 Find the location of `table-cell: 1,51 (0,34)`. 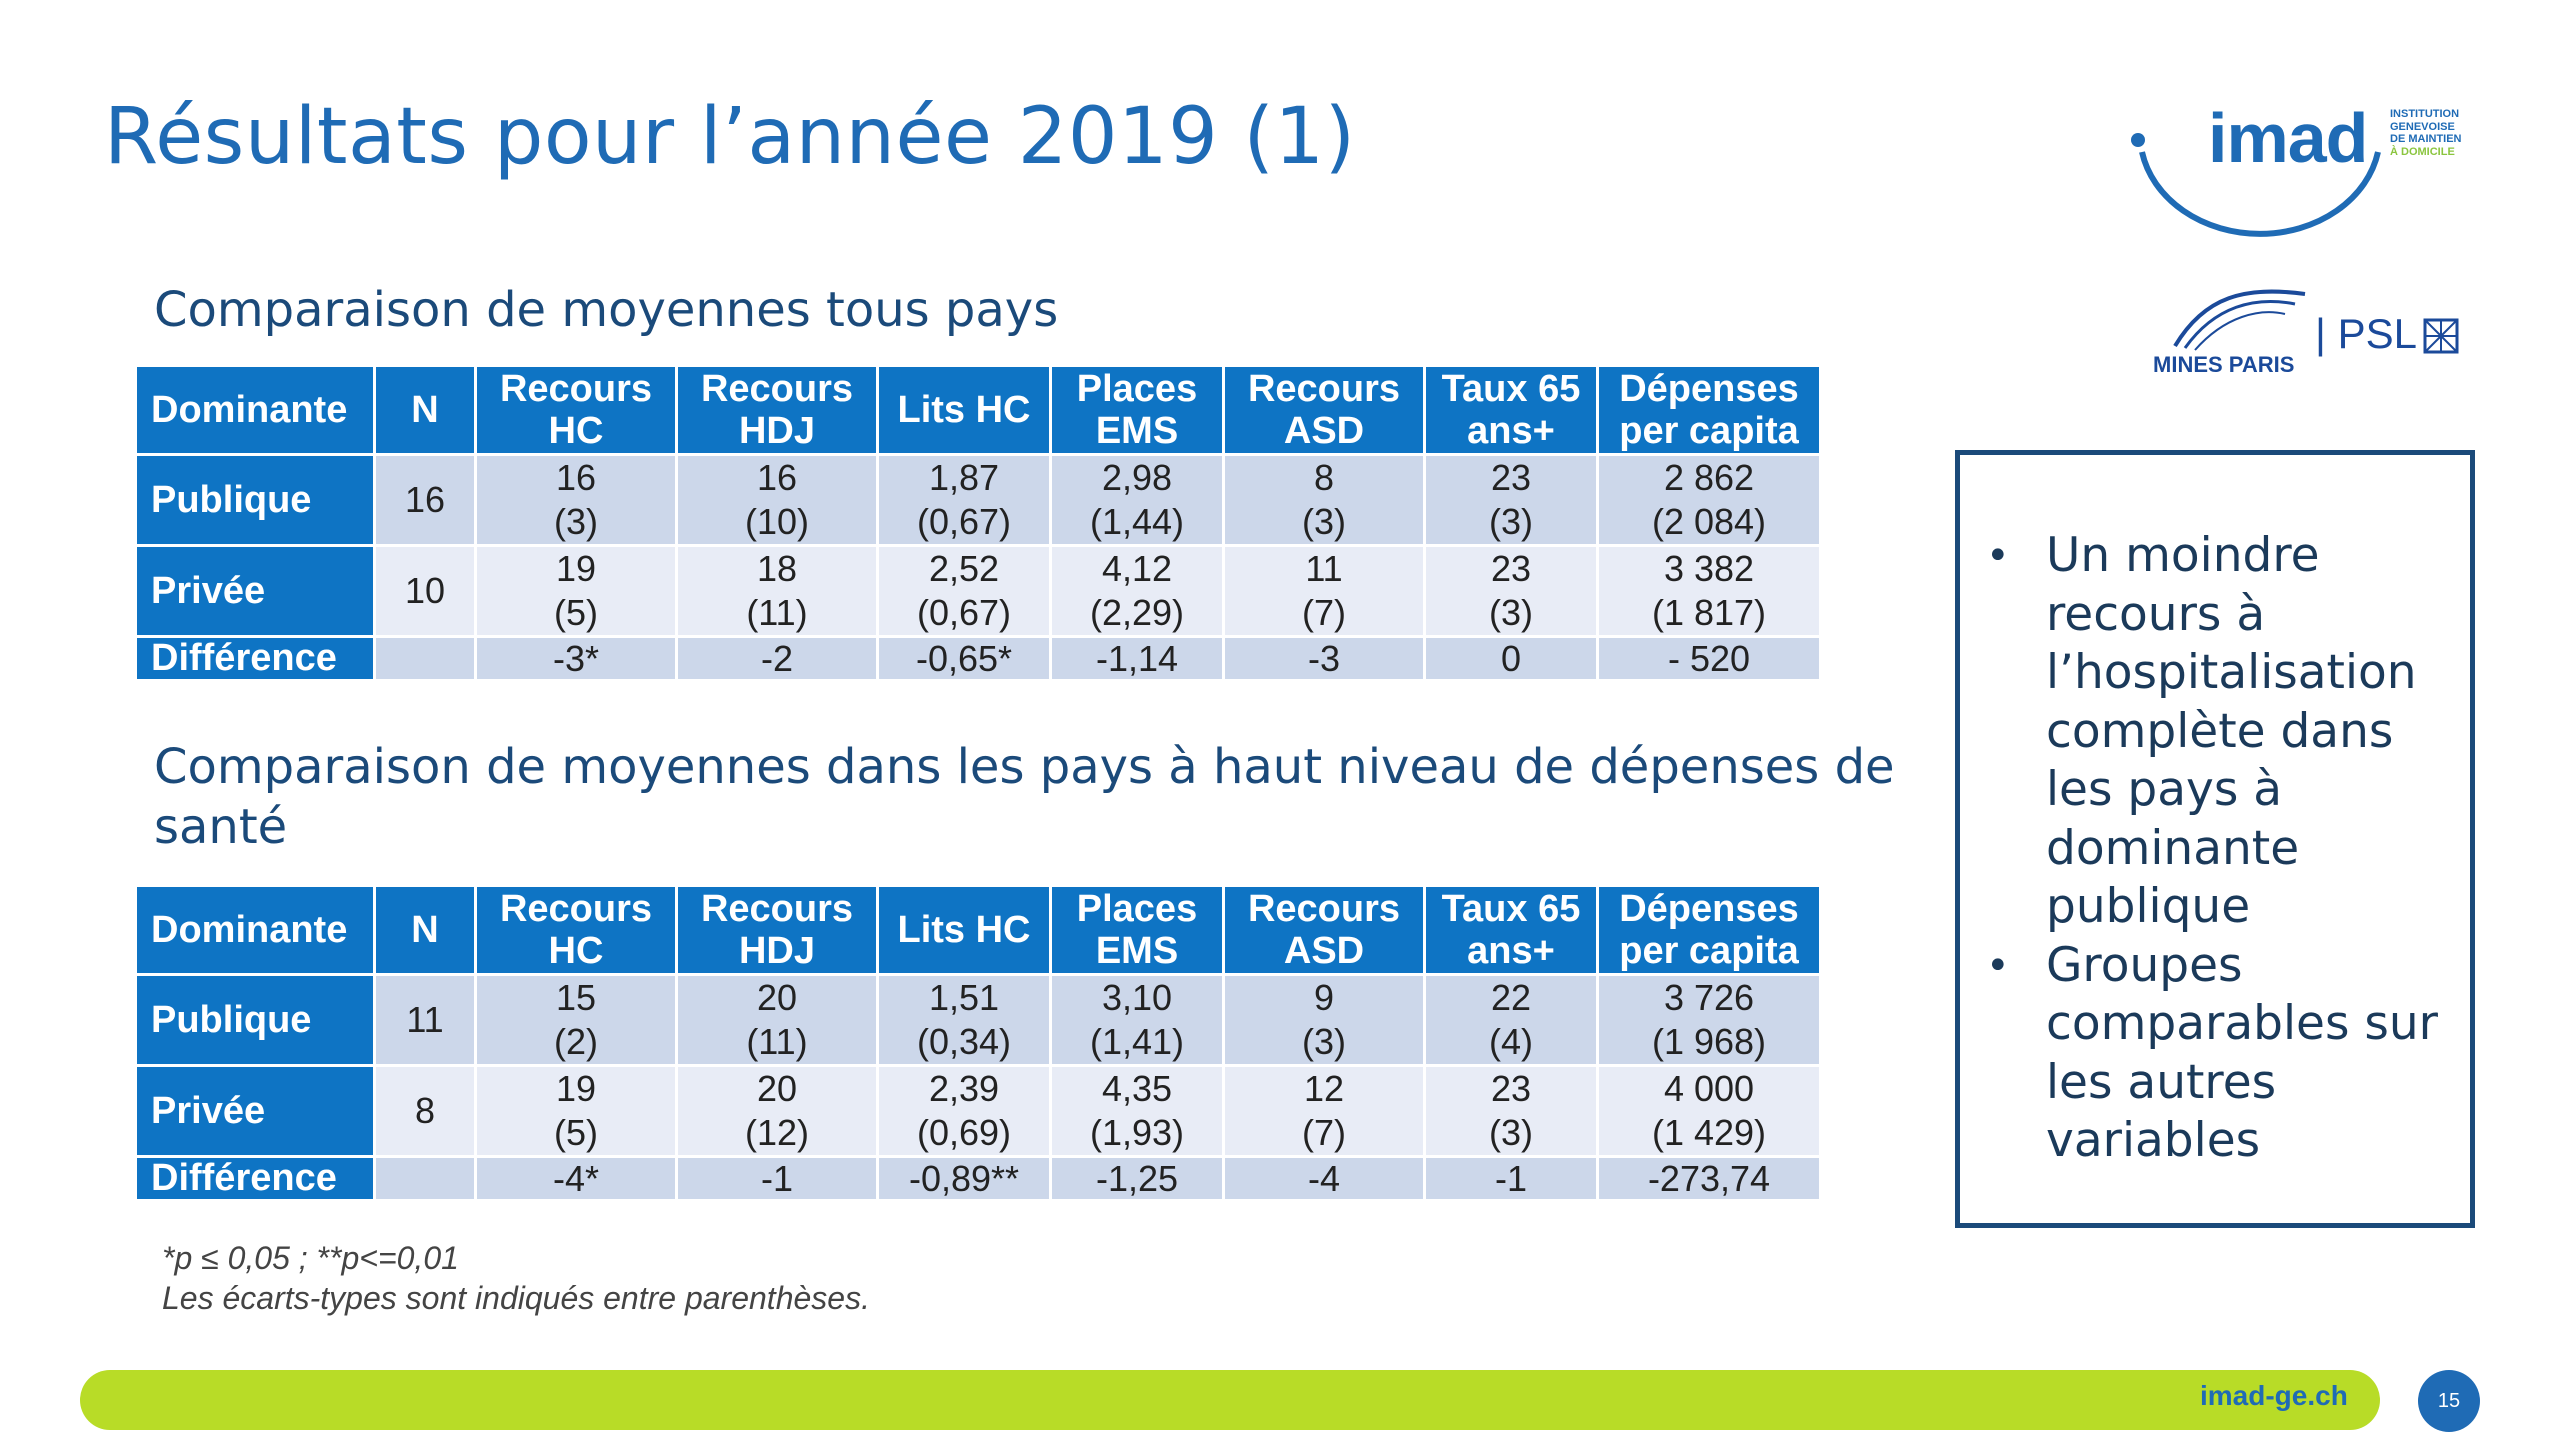

table-cell: 1,51 (0,34) is located at coordinates (964, 1020).